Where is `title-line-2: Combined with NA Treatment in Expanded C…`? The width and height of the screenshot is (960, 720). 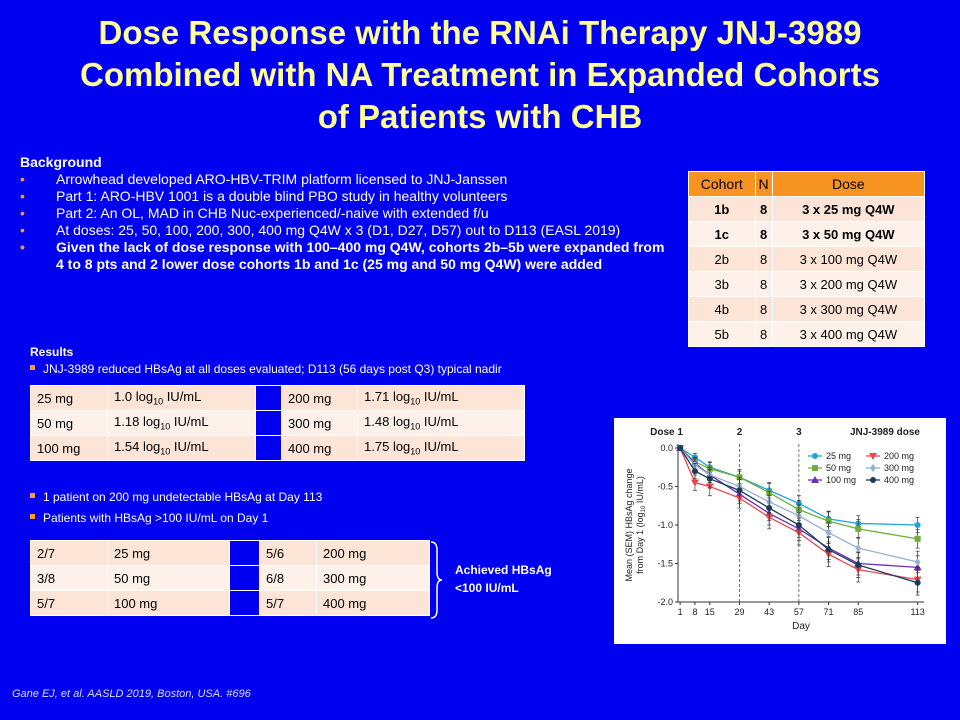
title-line-2: Combined with NA Treatment in Expanded C… is located at coordinates (480, 74).